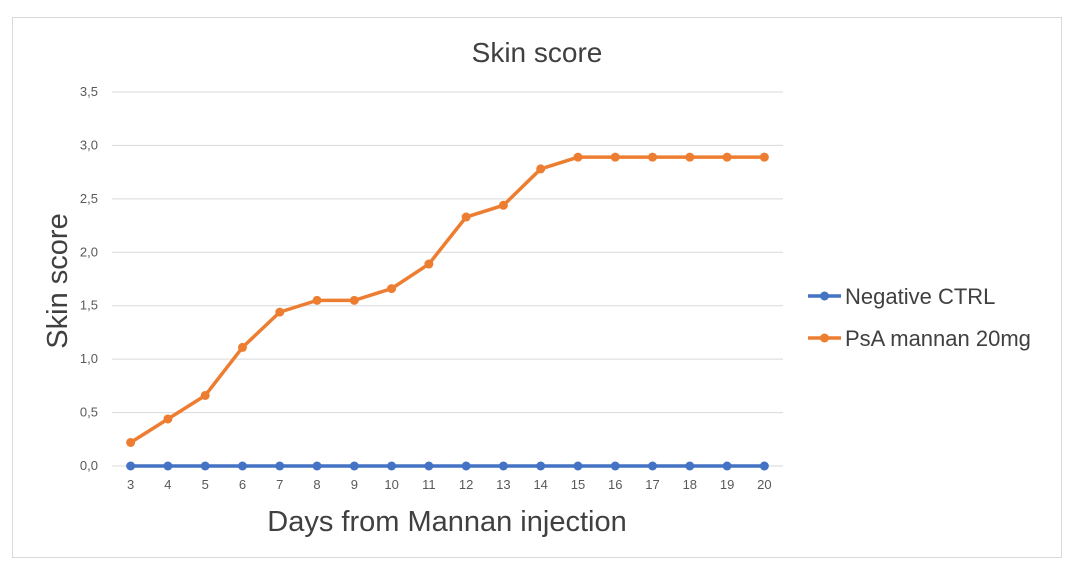 Image resolution: width=1082 pixels, height=586 pixels. What do you see at coordinates (429, 484) in the screenshot?
I see `x-tick-label: 11` at bounding box center [429, 484].